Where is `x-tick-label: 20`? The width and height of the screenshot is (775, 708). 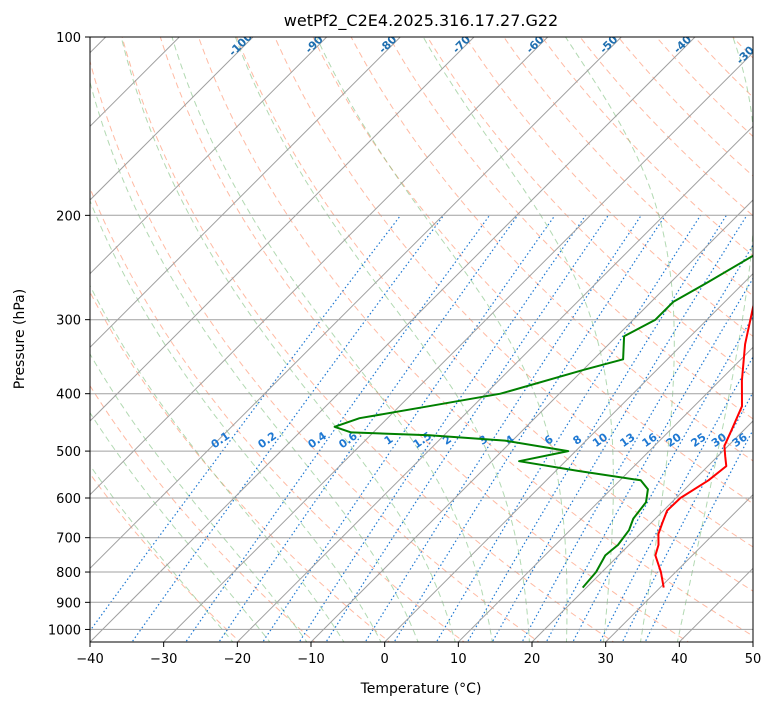
x-tick-label: 20 is located at coordinates (532, 659).